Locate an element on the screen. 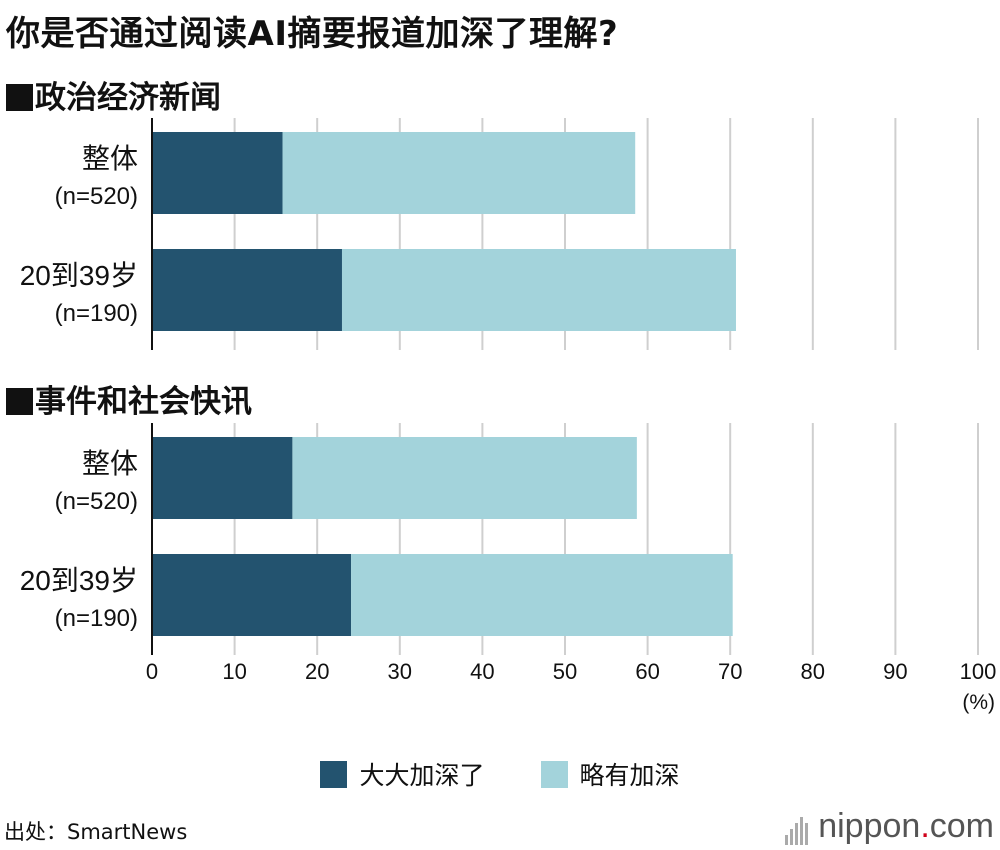  brand-tld: com is located at coordinates (961, 826).